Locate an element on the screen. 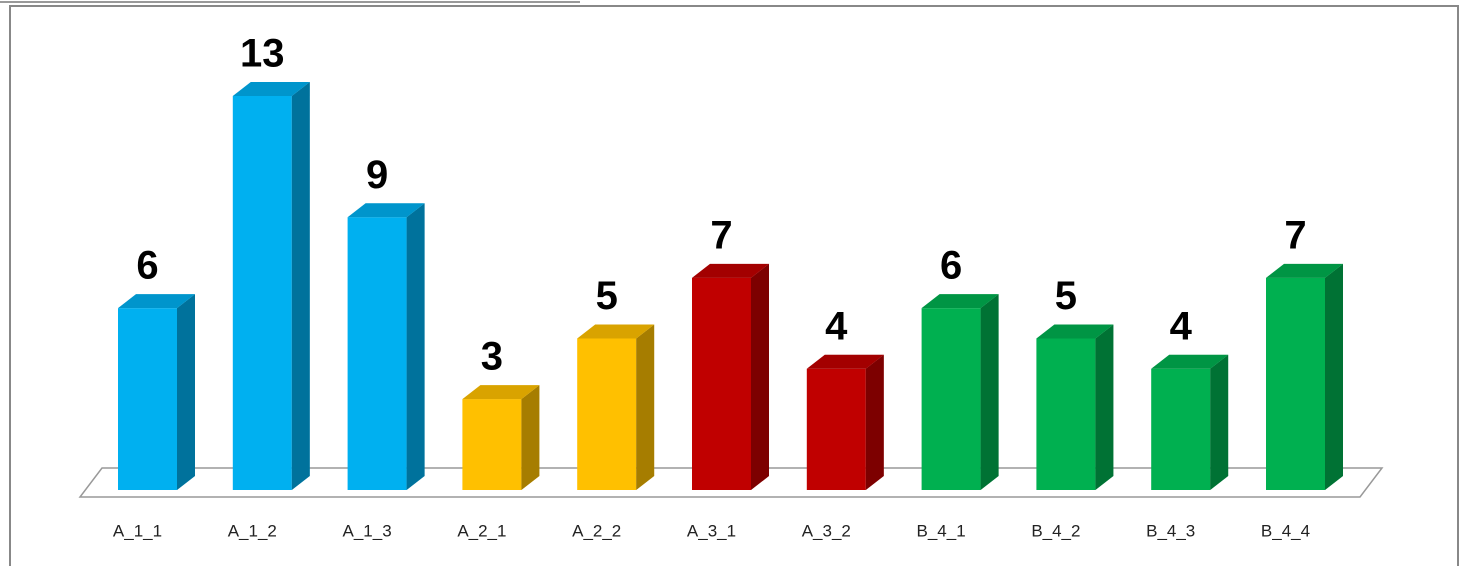  x-tick-label: A_3_1 is located at coordinates (711, 530).